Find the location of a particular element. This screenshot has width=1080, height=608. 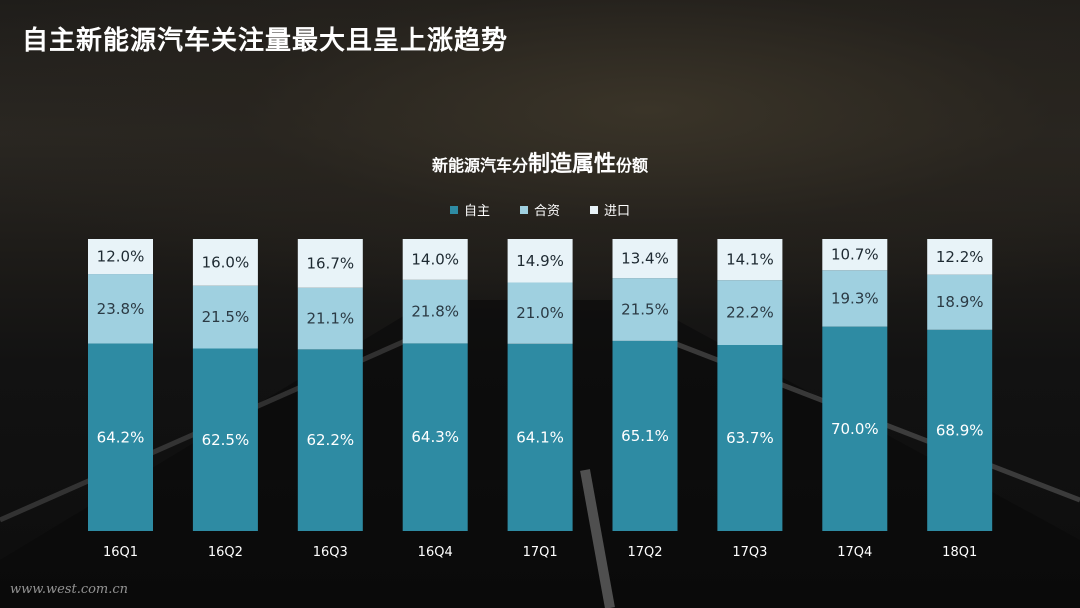

data-label-hezi-16Q4: 21.8% is located at coordinates (435, 312).